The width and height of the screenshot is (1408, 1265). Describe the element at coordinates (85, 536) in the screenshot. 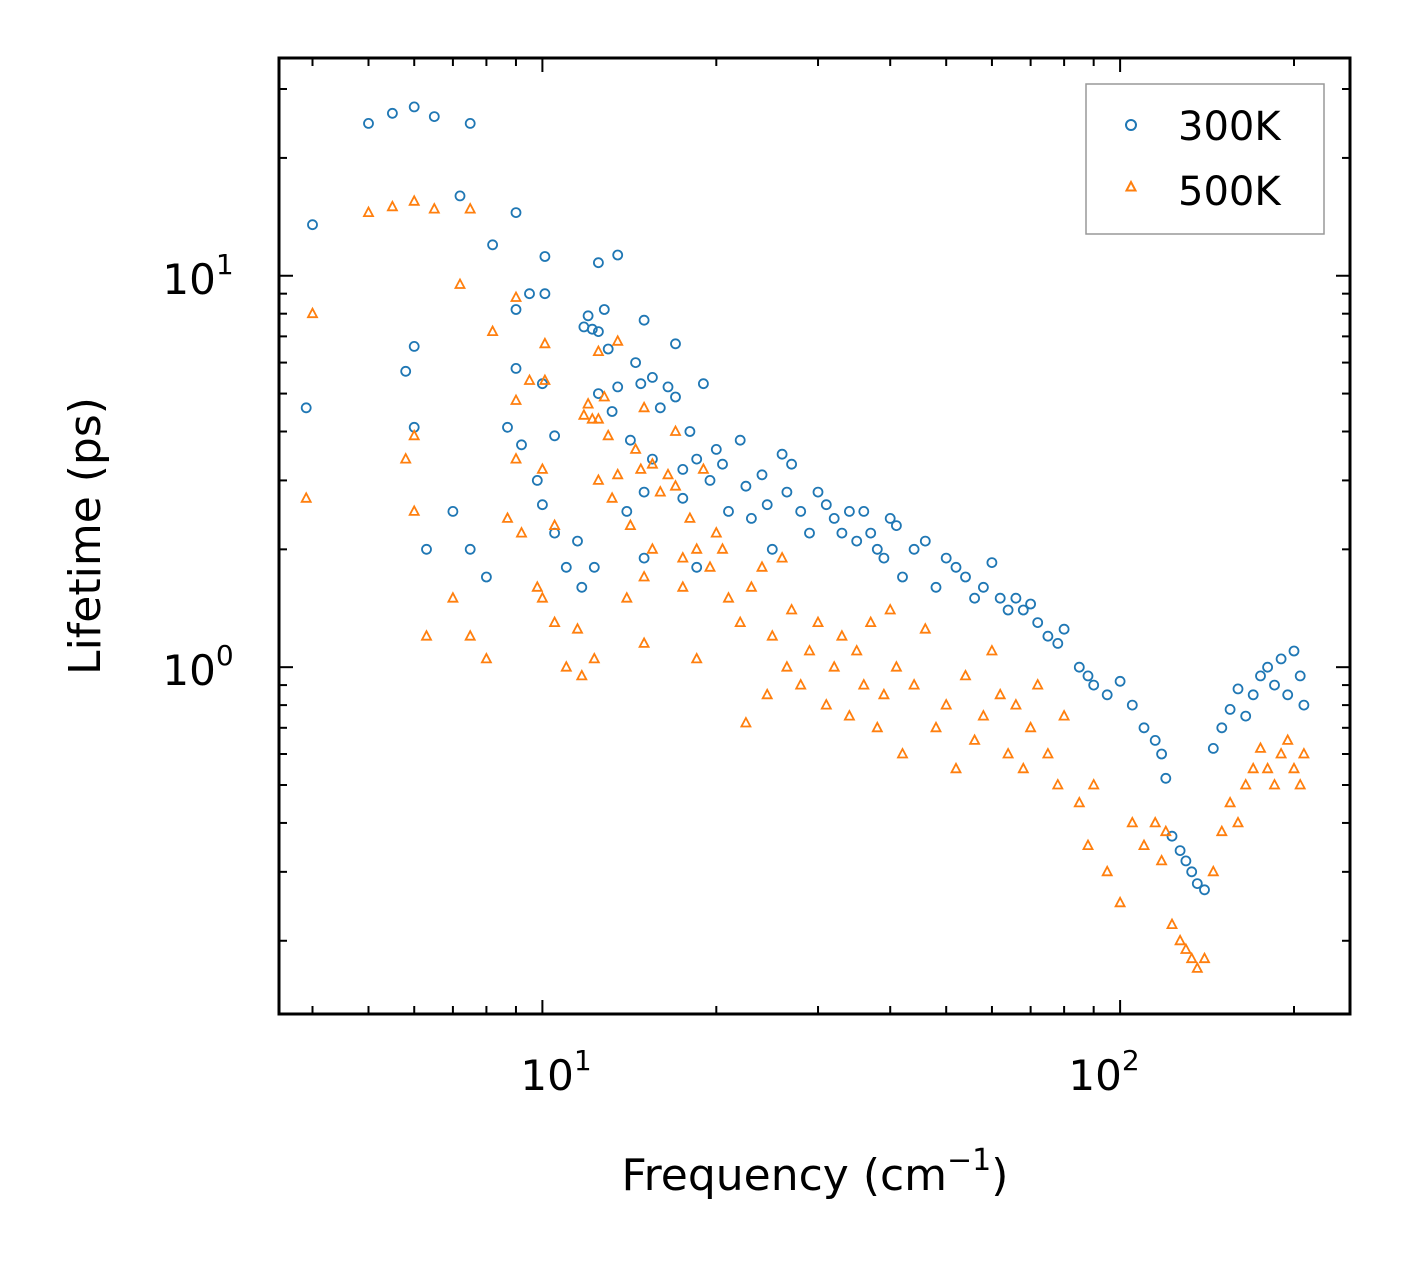

I see `y-axis-title: Lifetime (ps)` at that location.